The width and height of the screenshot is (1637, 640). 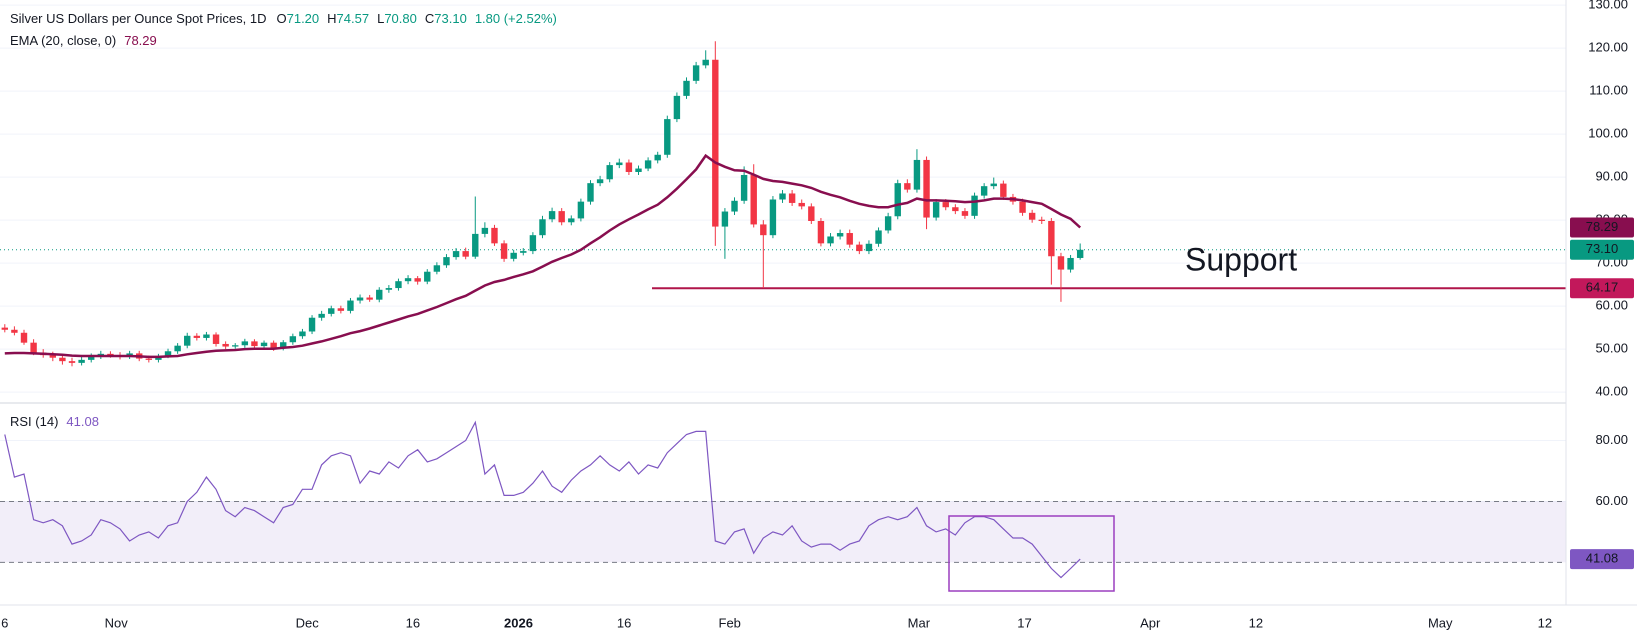 What do you see at coordinates (1611, 305) in the screenshot?
I see `y-tick-label: 60.00` at bounding box center [1611, 305].